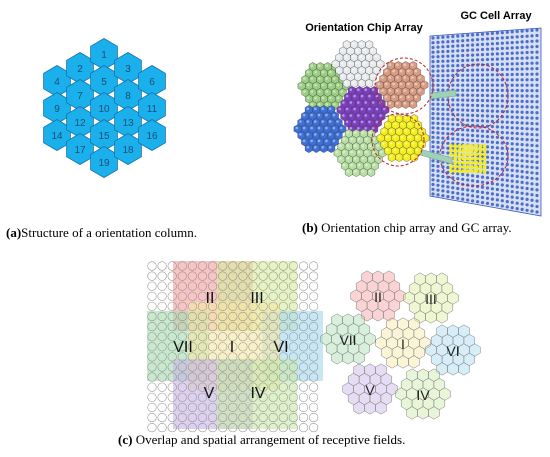  I want to click on hex-cell-number: 16, so click(152, 136).